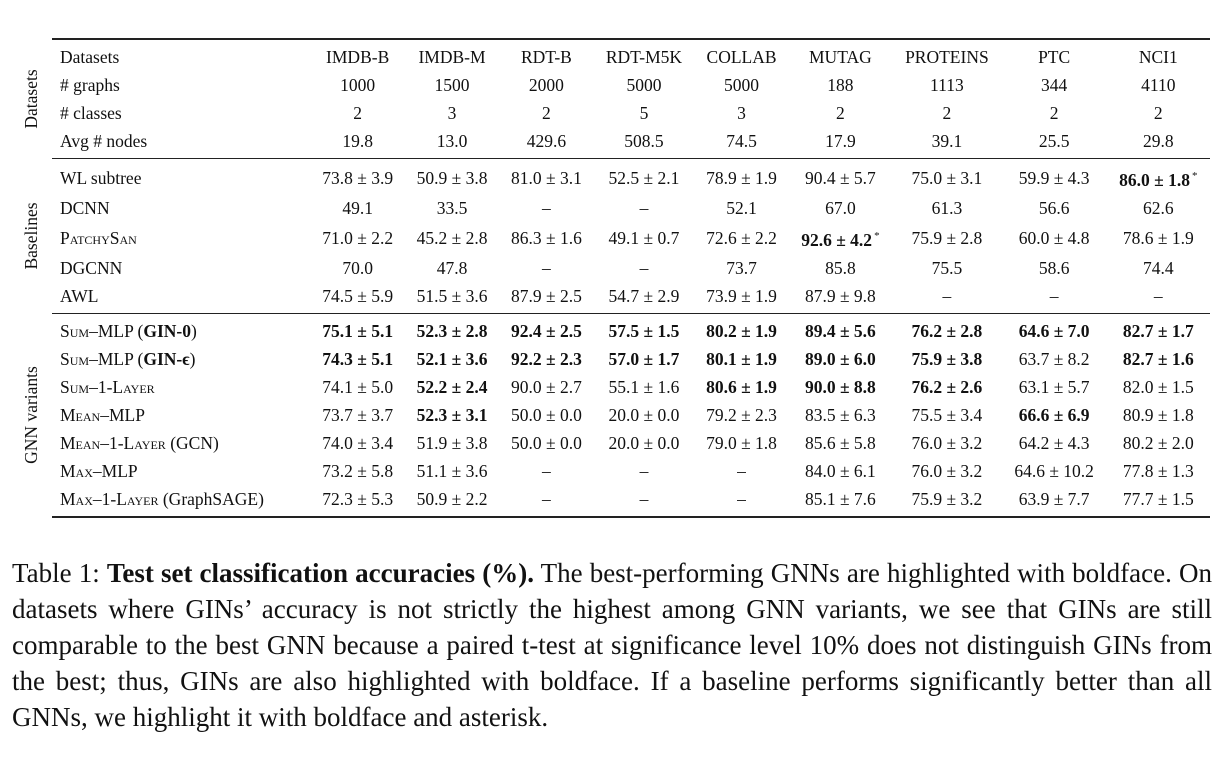 The image size is (1225, 760). I want to click on cell-value: 77.8 ± 1.3, so click(1158, 470).